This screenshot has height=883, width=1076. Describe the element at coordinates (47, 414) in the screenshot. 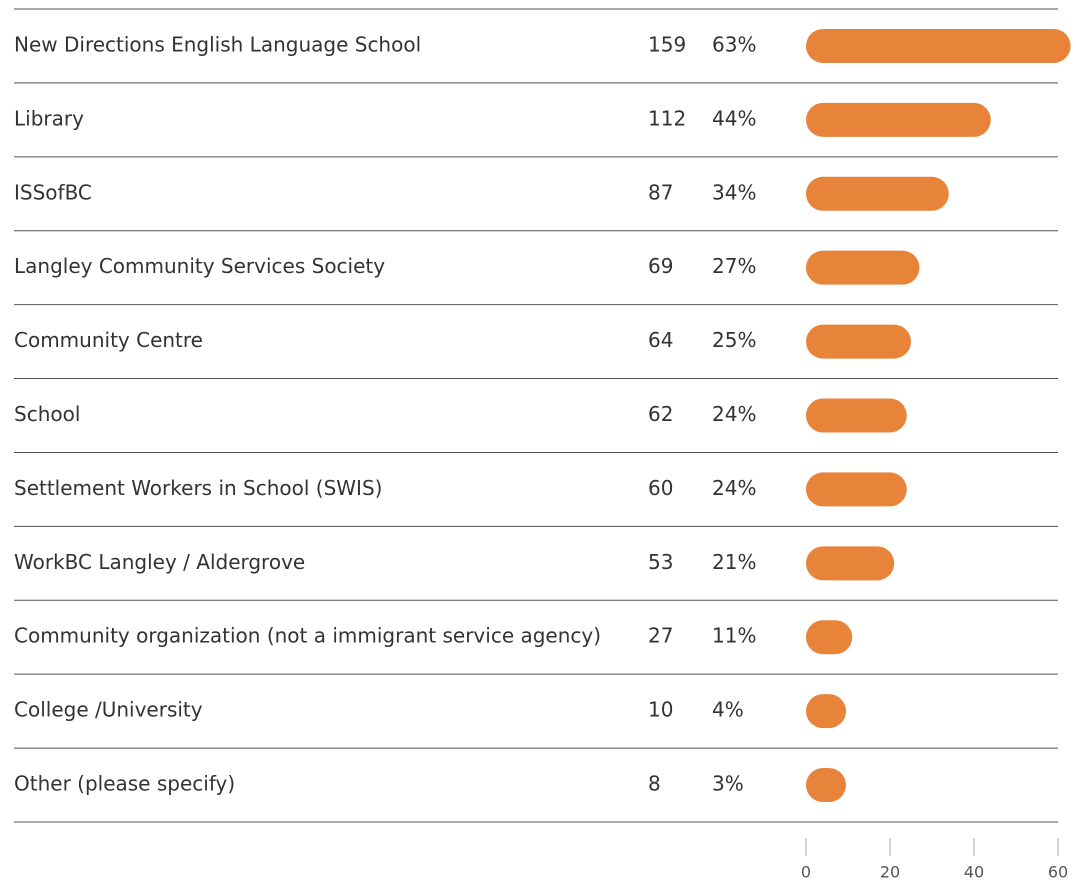

I see `category-label: School` at that location.